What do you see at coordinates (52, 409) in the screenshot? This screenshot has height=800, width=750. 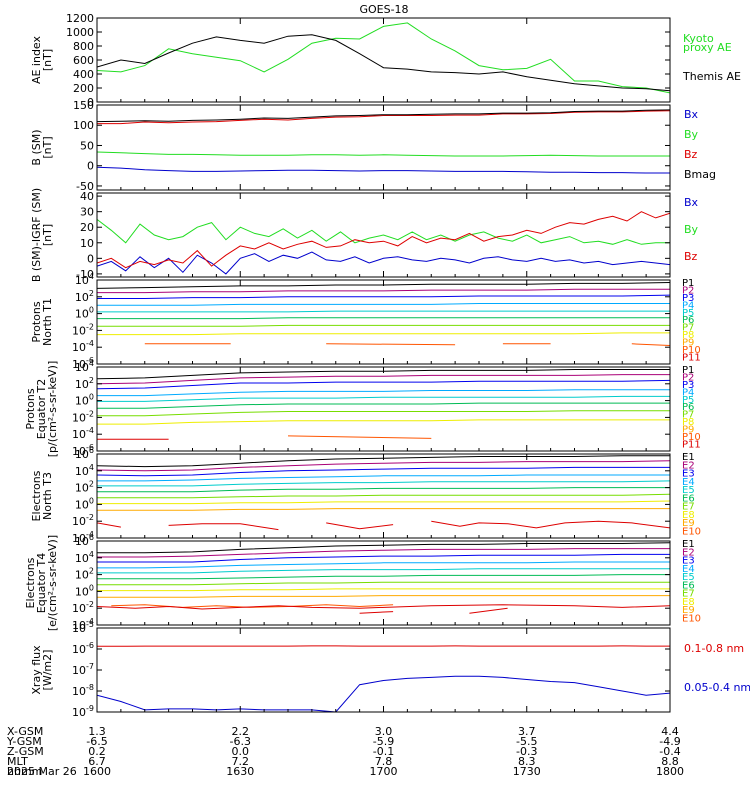 I see `pe-ylabel: [p/(cm²-s-sr-keV)]` at bounding box center [52, 409].